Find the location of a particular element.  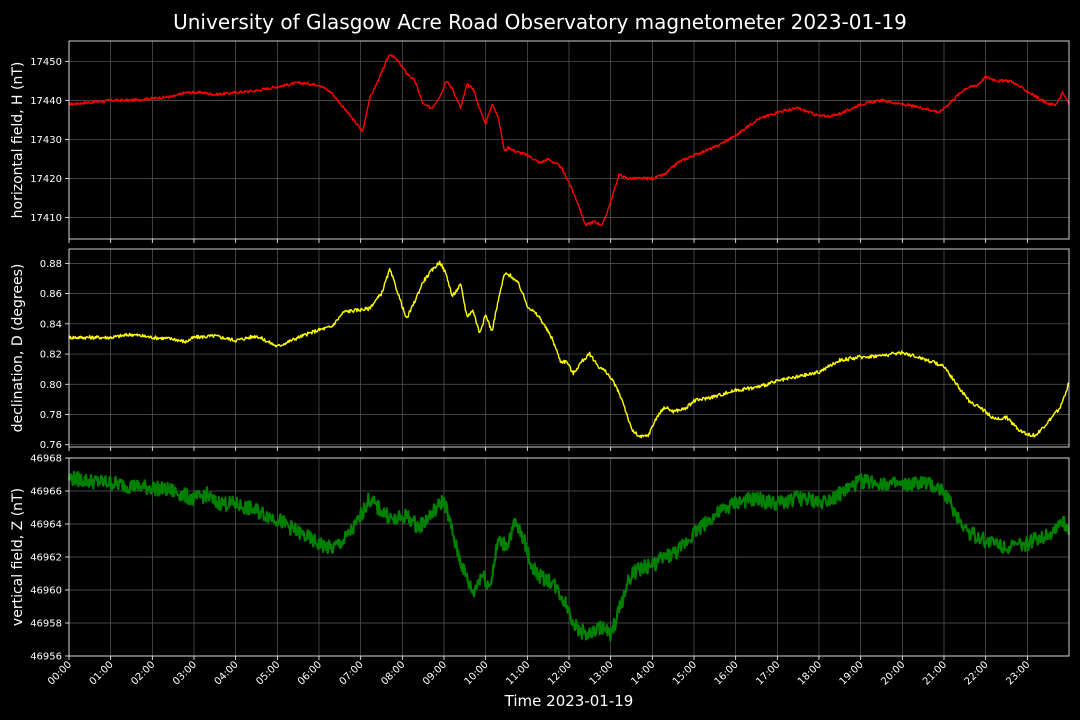

y-tick-label: 17450 is located at coordinates (46, 62).